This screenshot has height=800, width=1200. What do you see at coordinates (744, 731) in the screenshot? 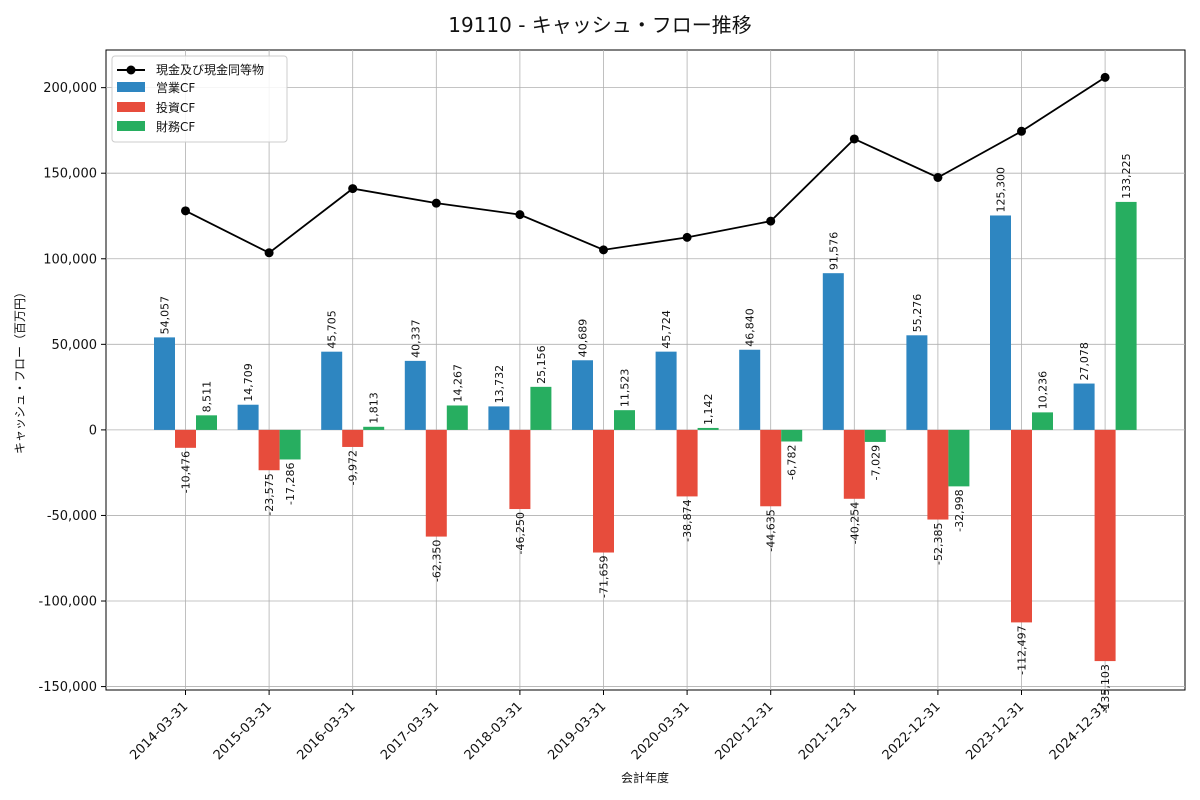
I see `x-tick-label: 2020-12-31` at bounding box center [744, 731].